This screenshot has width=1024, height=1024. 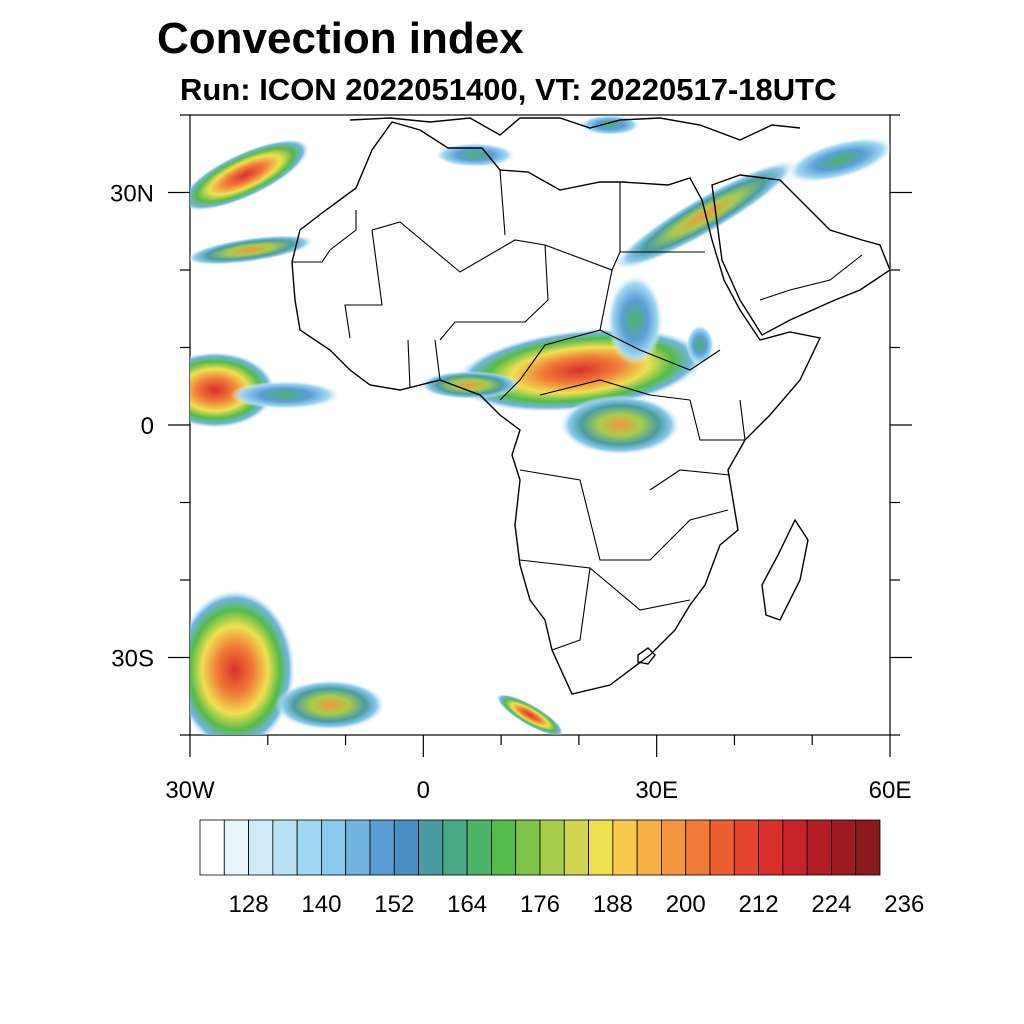 What do you see at coordinates (132, 194) in the screenshot?
I see `y-tick-label: 30N` at bounding box center [132, 194].